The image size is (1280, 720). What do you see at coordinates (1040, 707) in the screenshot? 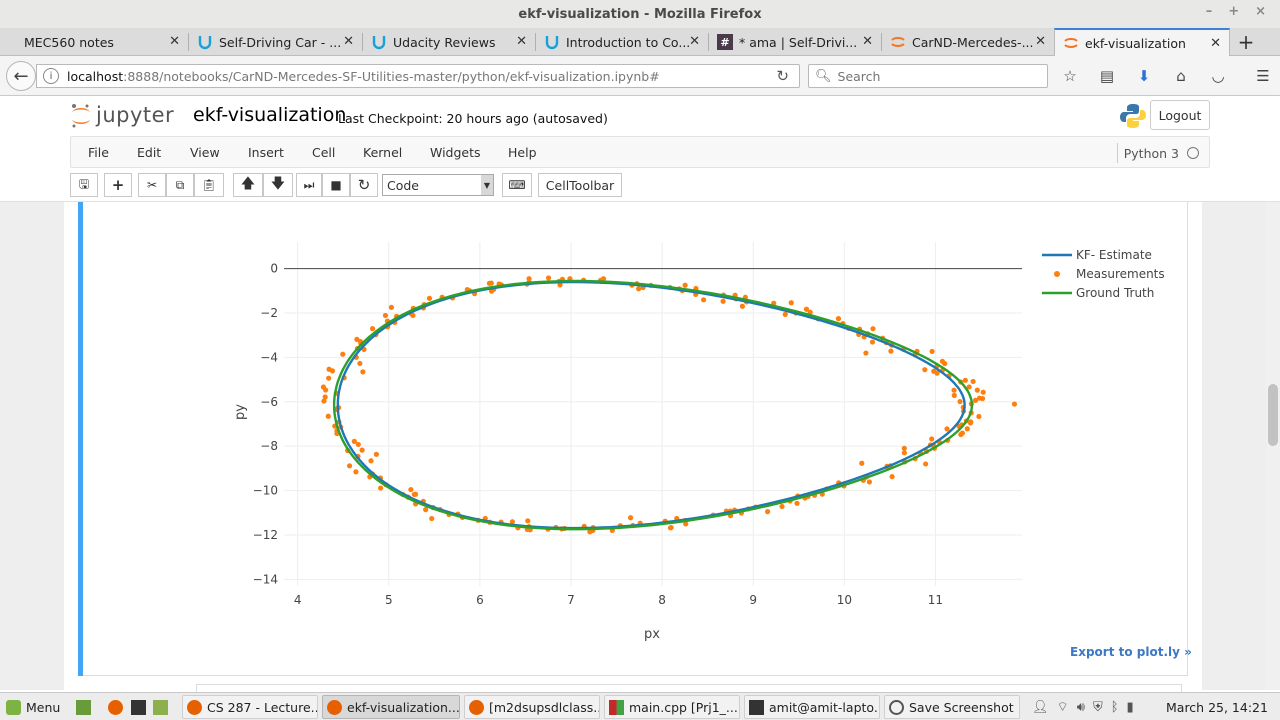
I see `user-icon: 👤︎` at bounding box center [1040, 707].